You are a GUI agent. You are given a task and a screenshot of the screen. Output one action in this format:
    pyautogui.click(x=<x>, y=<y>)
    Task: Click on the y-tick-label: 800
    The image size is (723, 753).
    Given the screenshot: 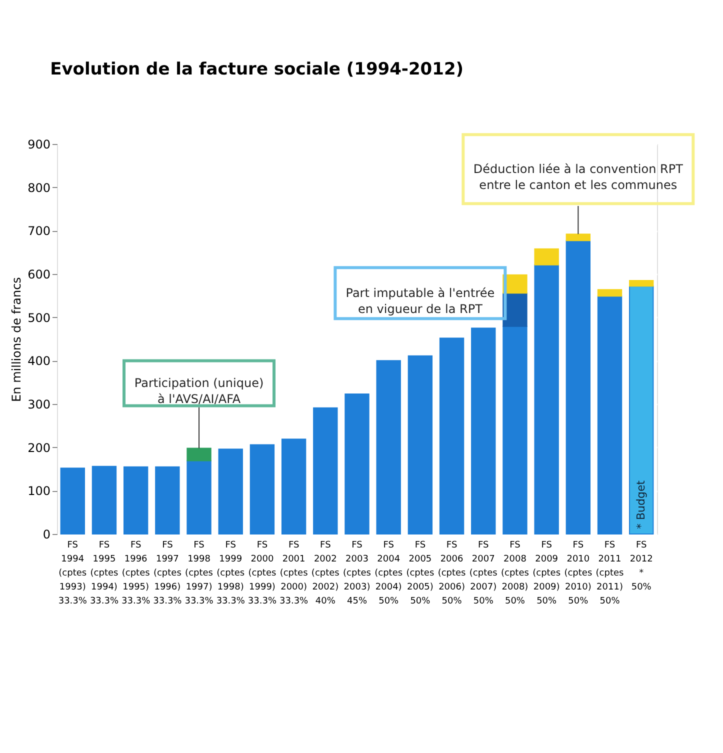 What is the action you would take?
    pyautogui.click(x=39, y=187)
    